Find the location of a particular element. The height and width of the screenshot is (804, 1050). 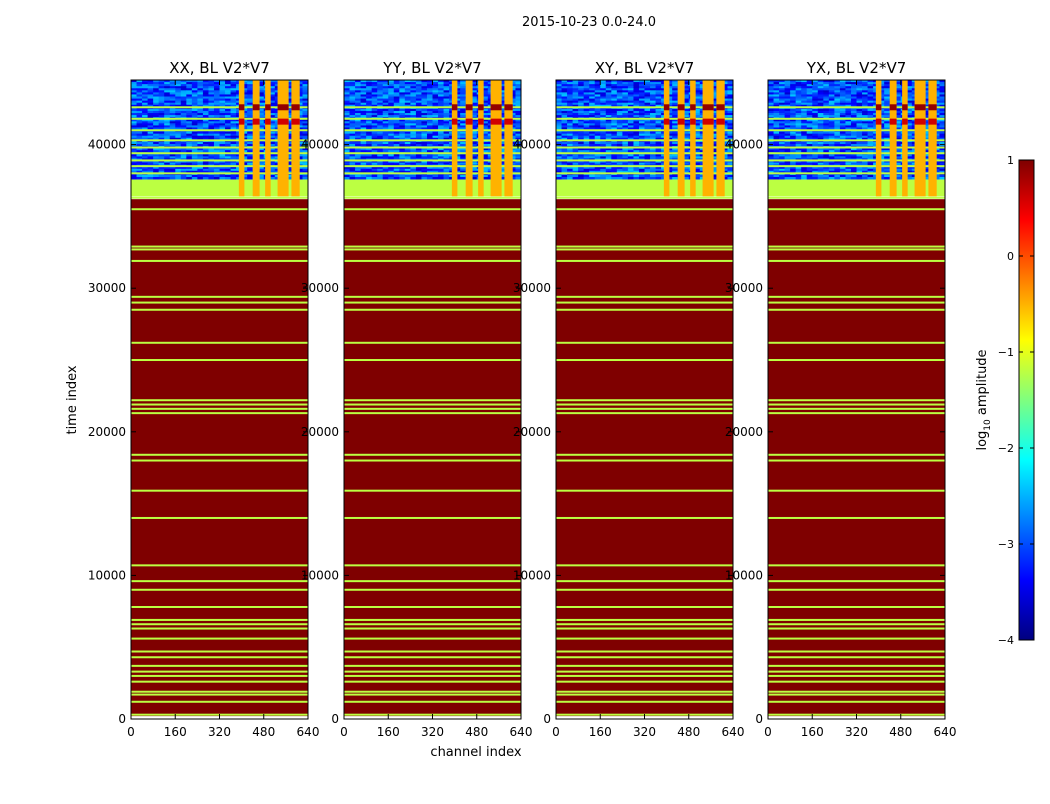

y-tick-label: 10000 is located at coordinates (532, 575).